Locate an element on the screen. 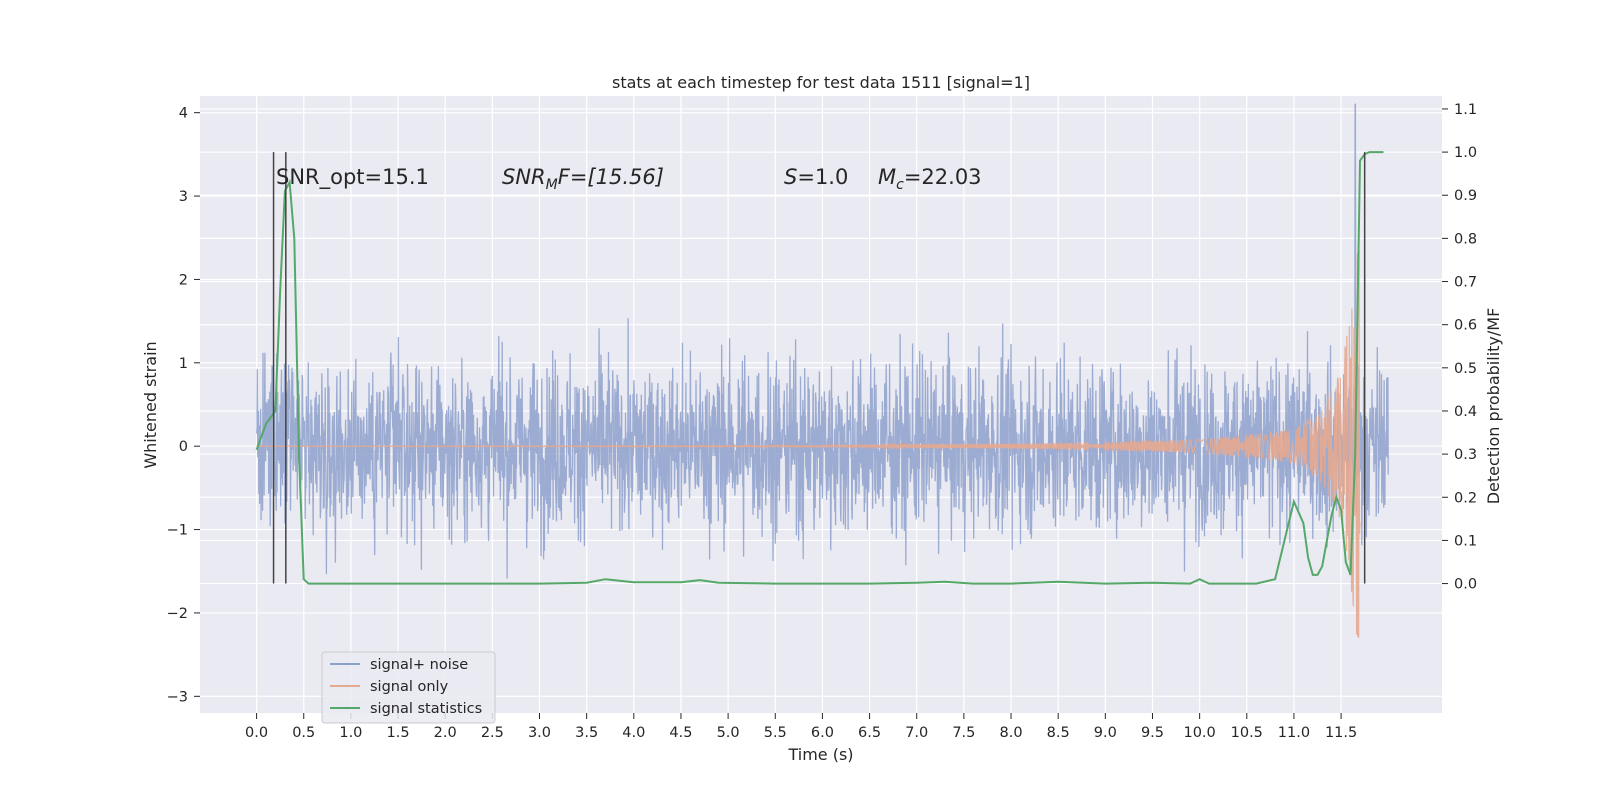  x-tick-label: 6.0 is located at coordinates (822, 733).